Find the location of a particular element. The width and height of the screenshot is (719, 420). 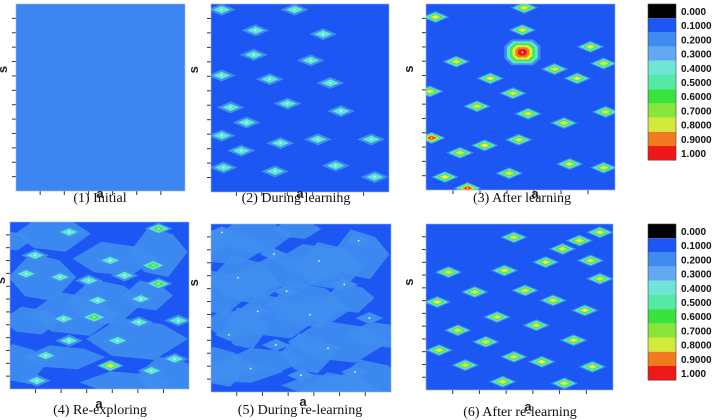

legend-frame is located at coordinates (662, 302).